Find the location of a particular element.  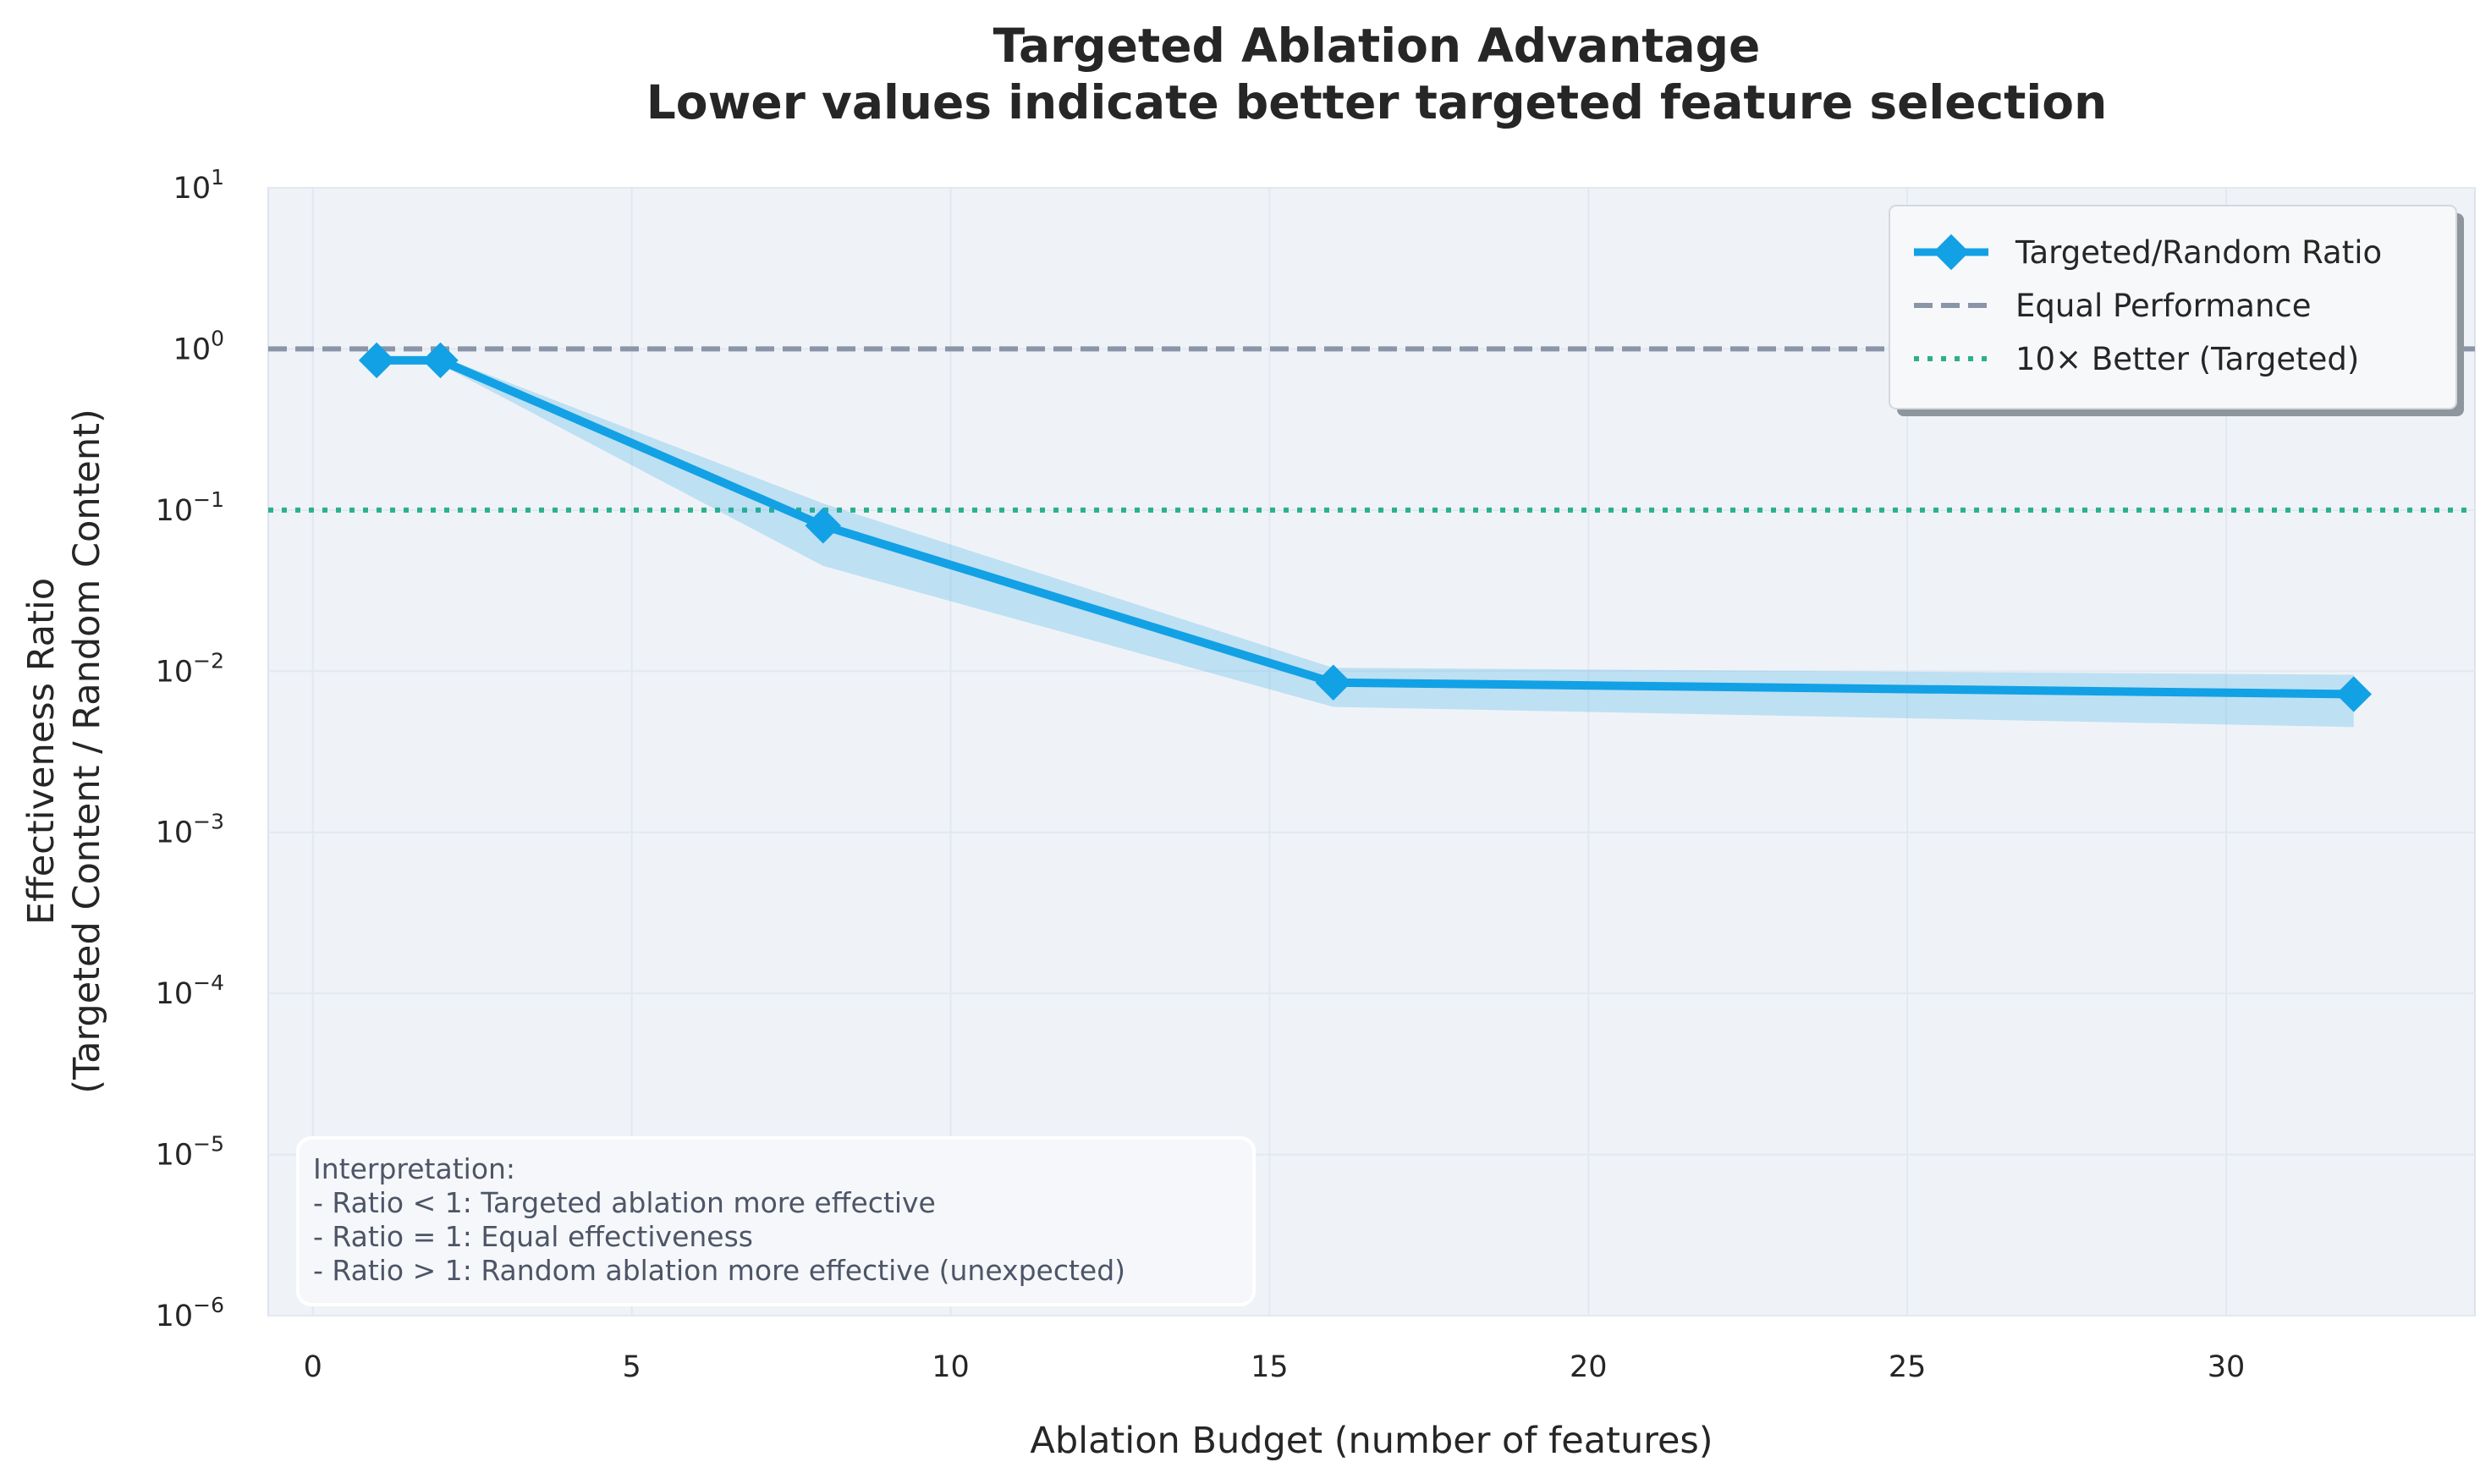

x-tick-label: 25 is located at coordinates (1908, 1367).